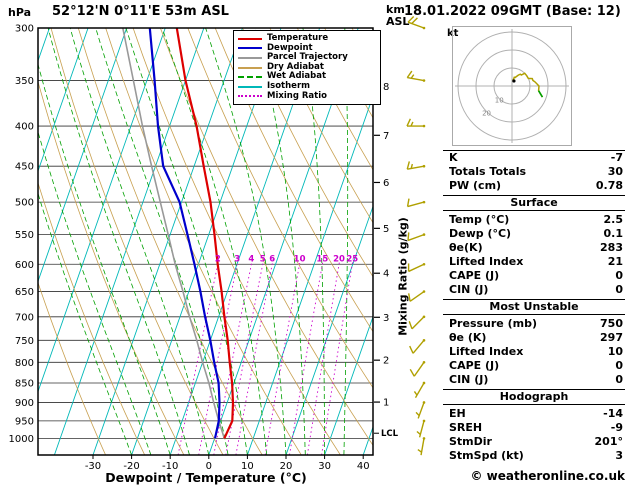 This screenshot has width=629, height=486. What do you see at coordinates (20, 12) in the screenshot?
I see `pressure-unit-label: hPa` at bounding box center [20, 12].